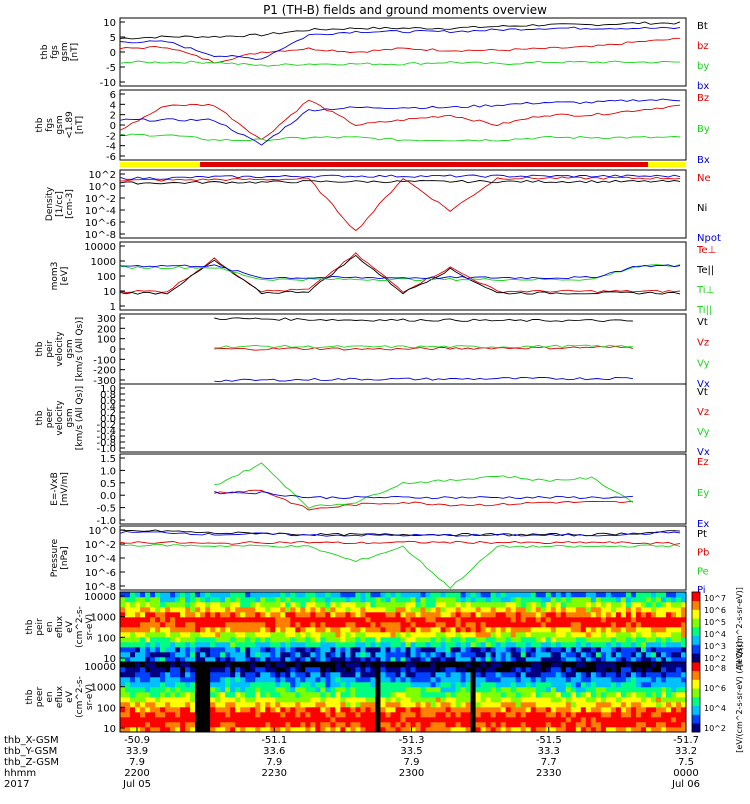 This screenshot has width=750, height=804. What do you see at coordinates (102, 175) in the screenshot?
I see `y-tick-label: 10^2` at bounding box center [102, 175].